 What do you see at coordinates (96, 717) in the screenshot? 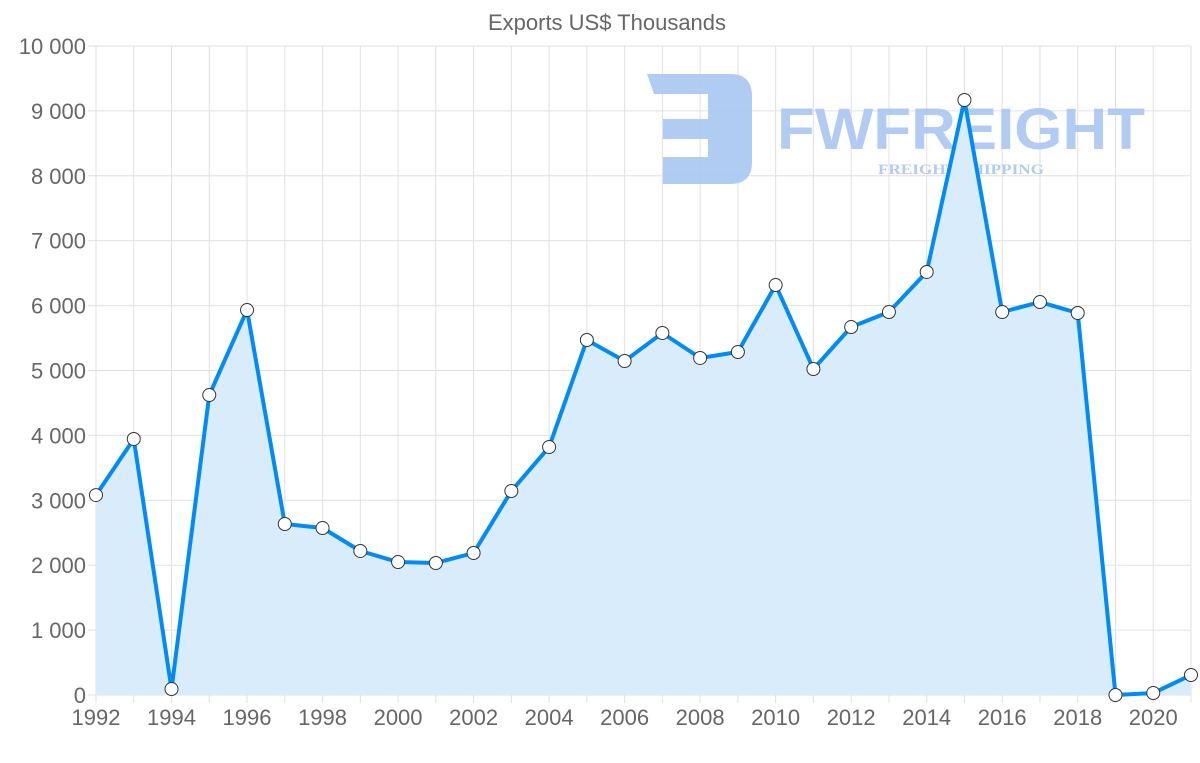
I see `x-tick-label: 1992` at bounding box center [96, 717].